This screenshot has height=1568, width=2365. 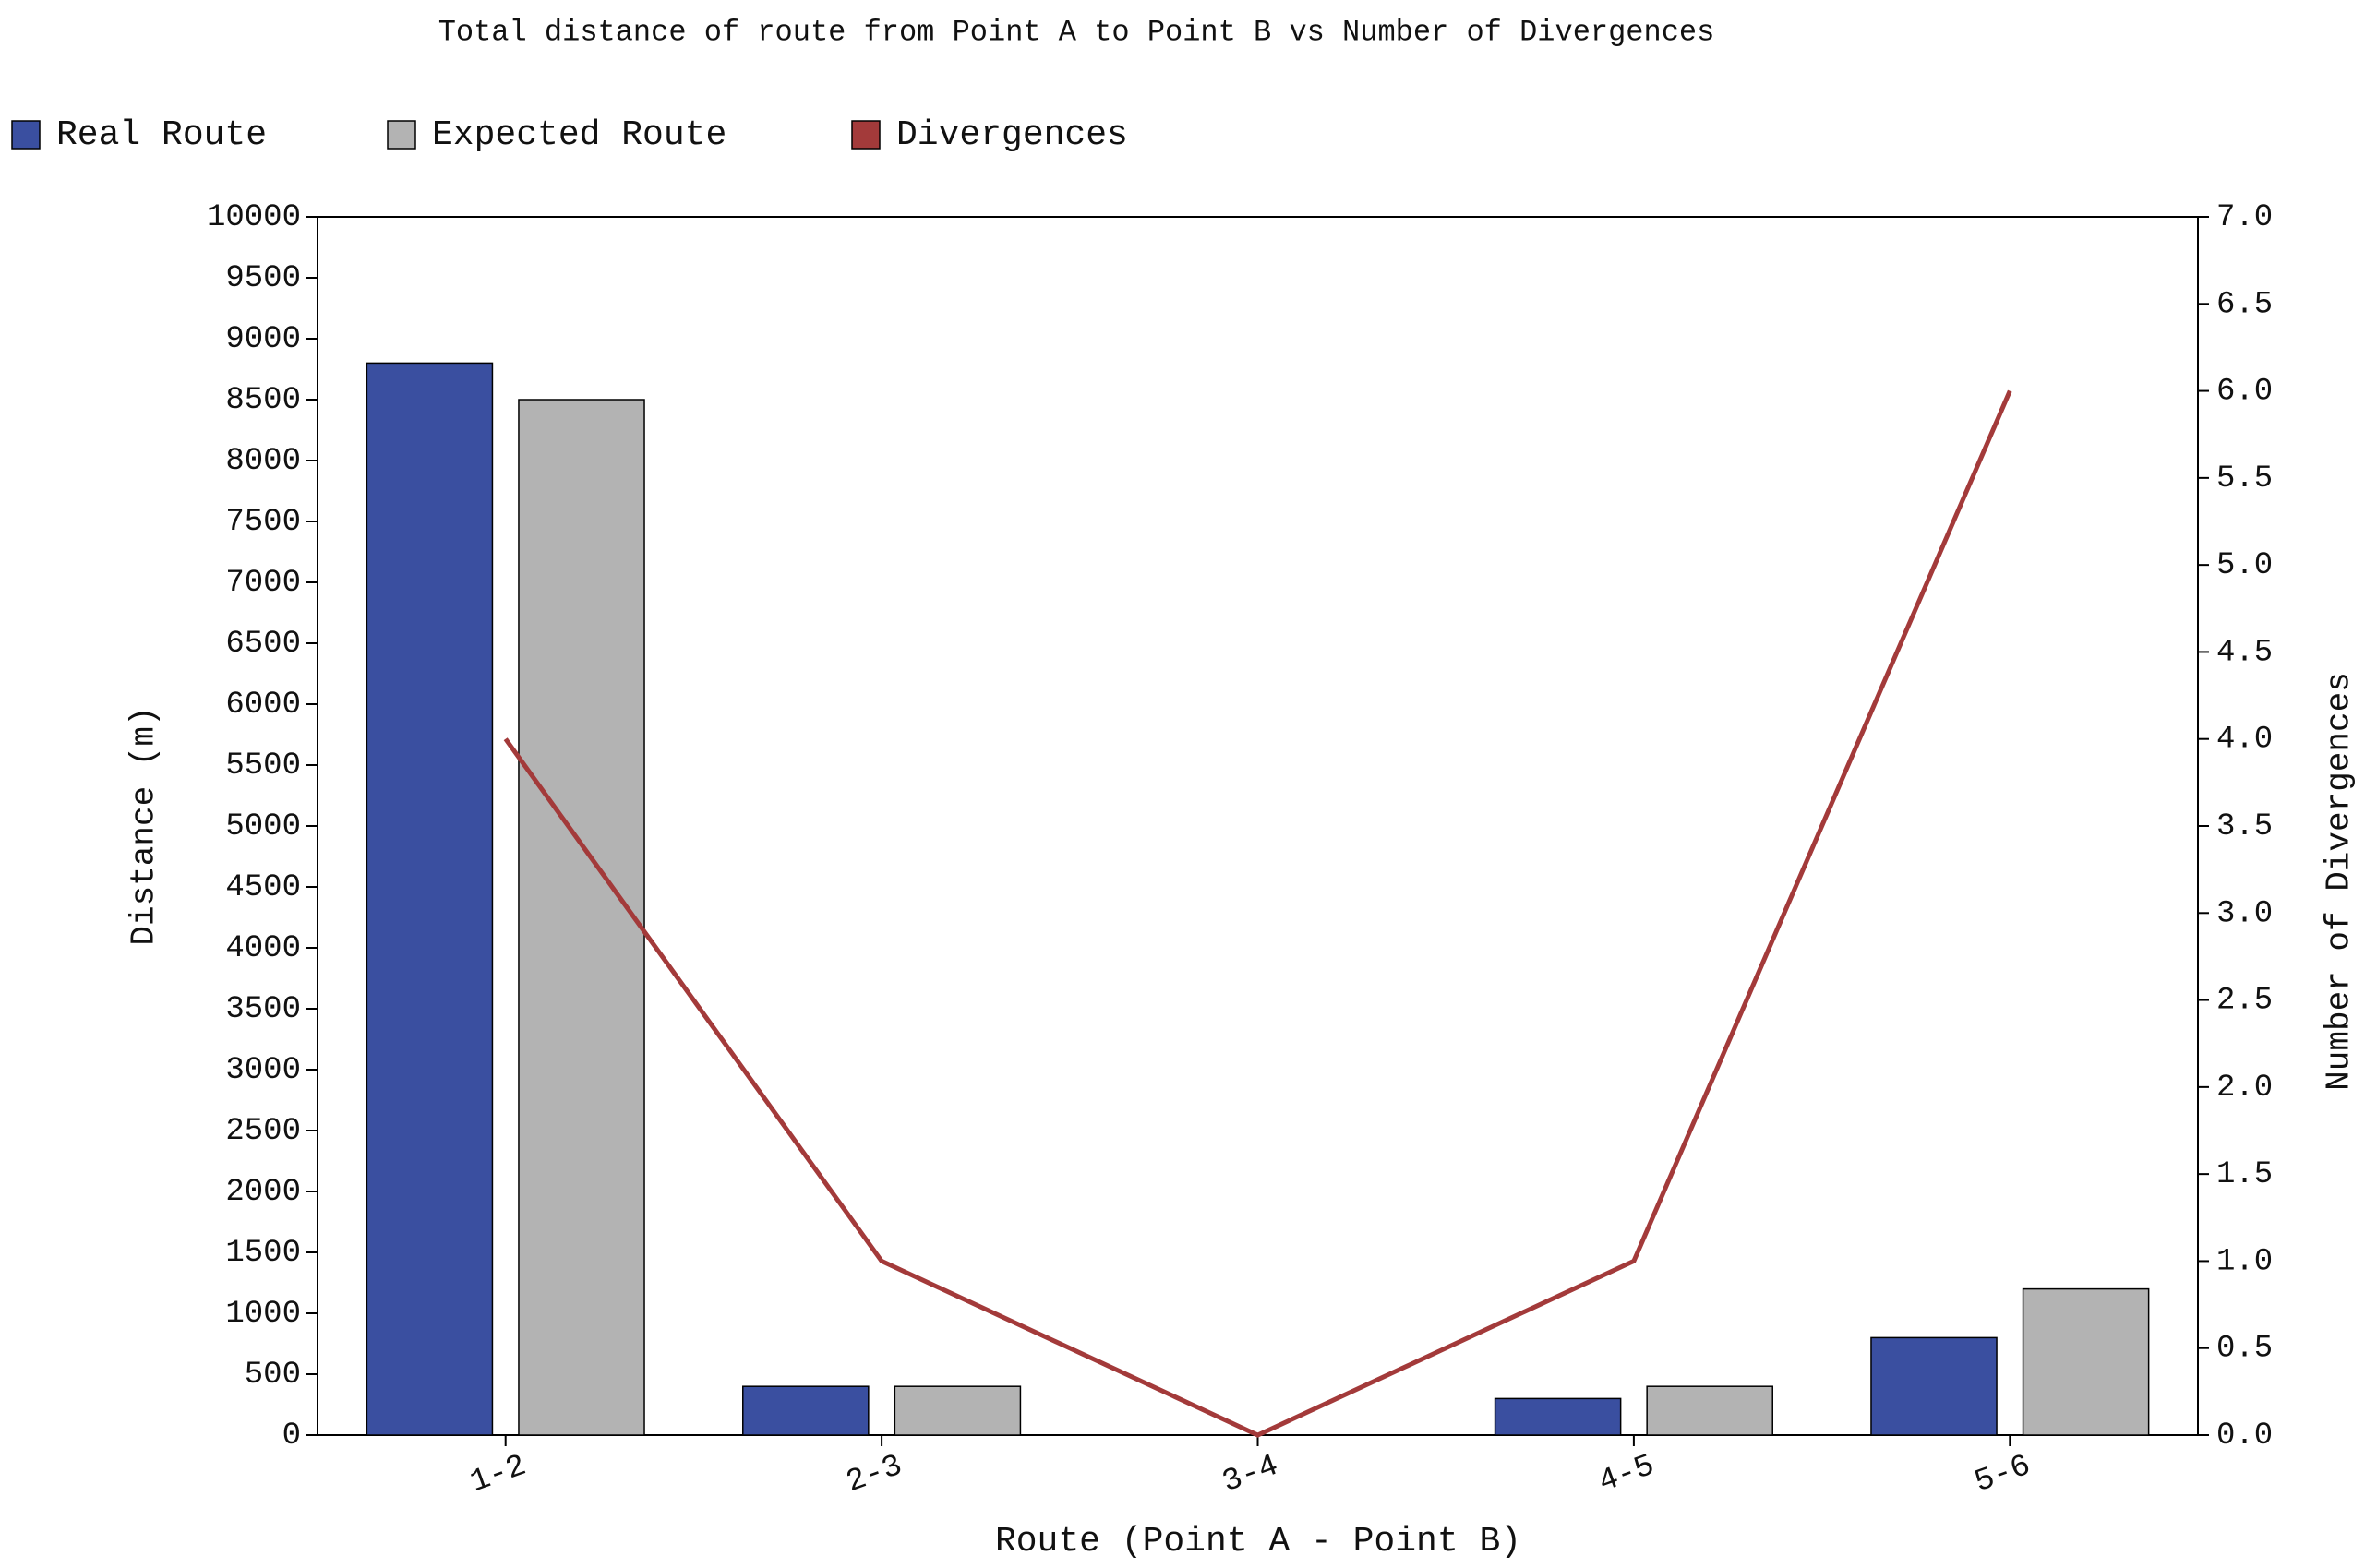 I want to click on y2-tick-label: 6.5, so click(x=2244, y=304).